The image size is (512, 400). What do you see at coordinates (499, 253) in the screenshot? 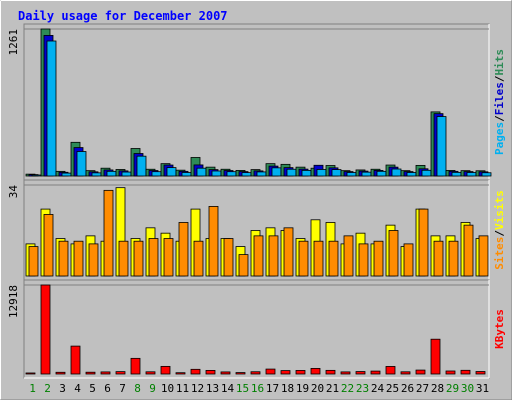
I see `legend-entry: Sites` at bounding box center [499, 253].